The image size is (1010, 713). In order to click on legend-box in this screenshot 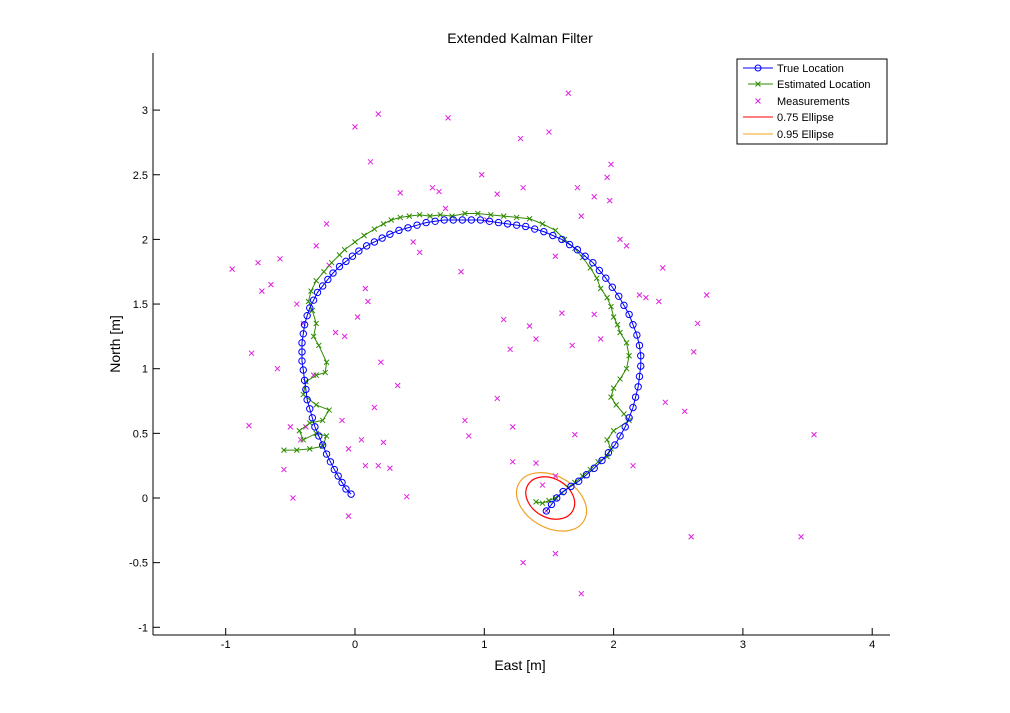, I will do `click(812, 101)`.